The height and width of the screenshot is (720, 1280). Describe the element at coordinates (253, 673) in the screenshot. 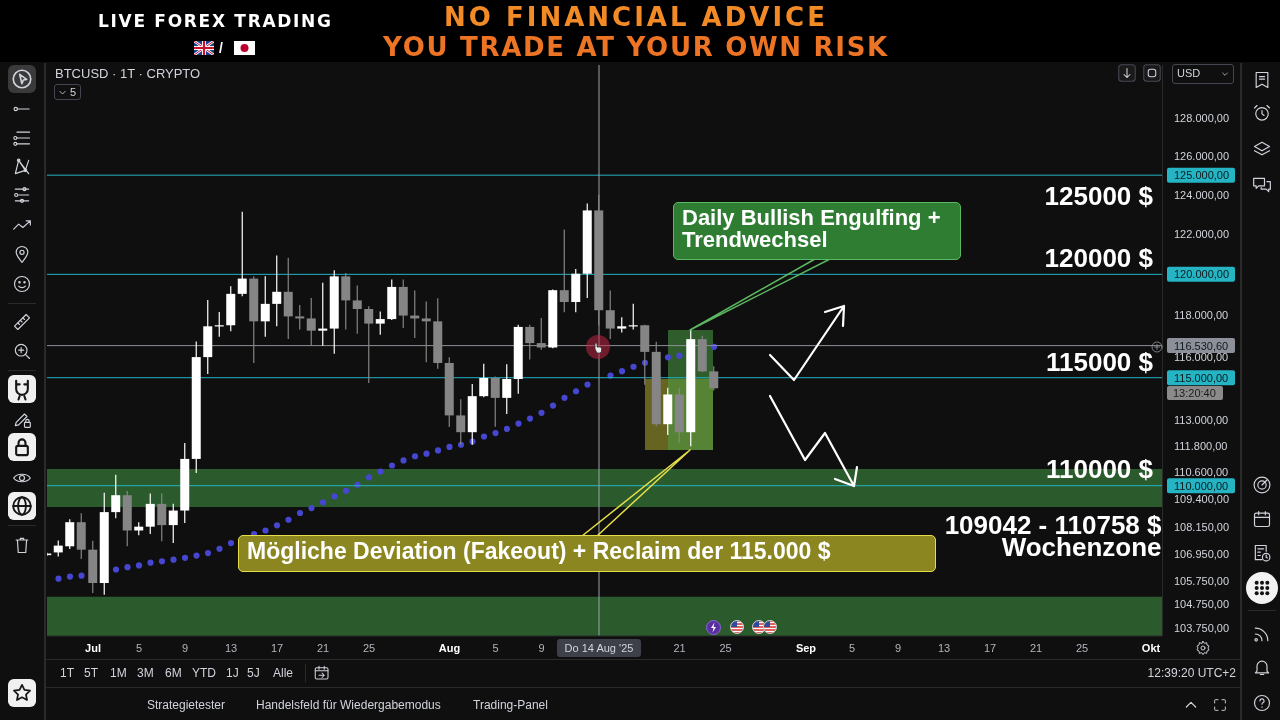

I see `text: 5J` at that location.